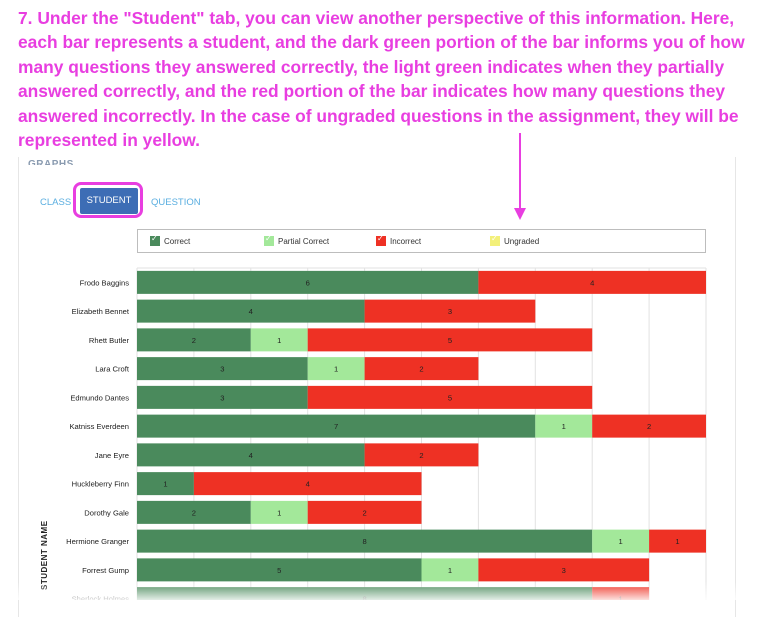  Describe the element at coordinates (100, 484) in the screenshot. I see `student-name-label: Huckleberry Finn` at that location.